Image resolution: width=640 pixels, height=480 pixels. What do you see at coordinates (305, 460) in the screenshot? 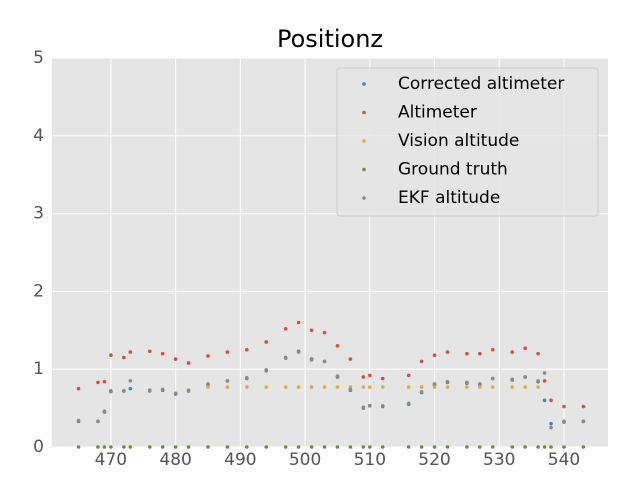
I see `x-tick-label: 500` at bounding box center [305, 460].